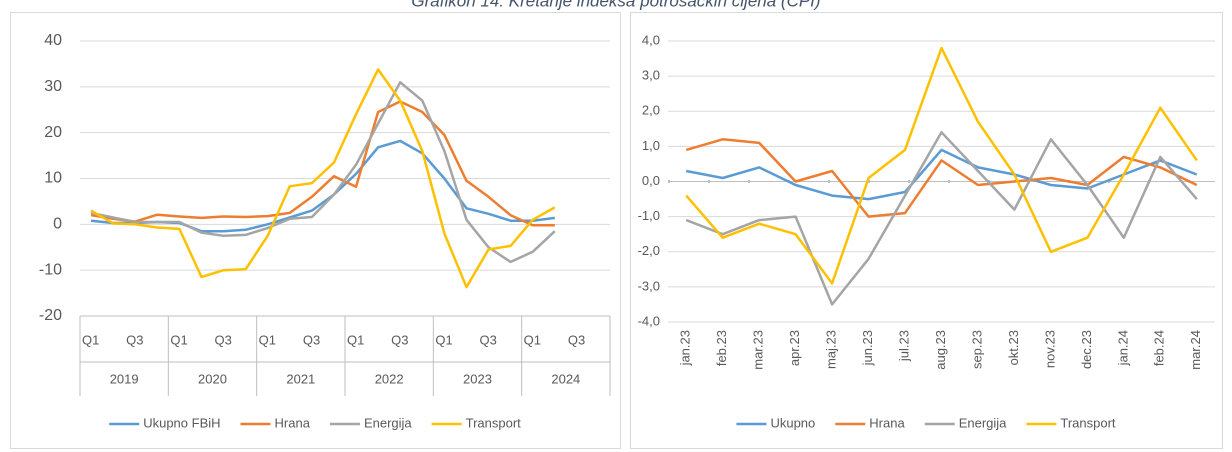 This screenshot has width=1232, height=452. Describe the element at coordinates (721, 348) in the screenshot. I see `x-tick-label: feb.23` at that location.